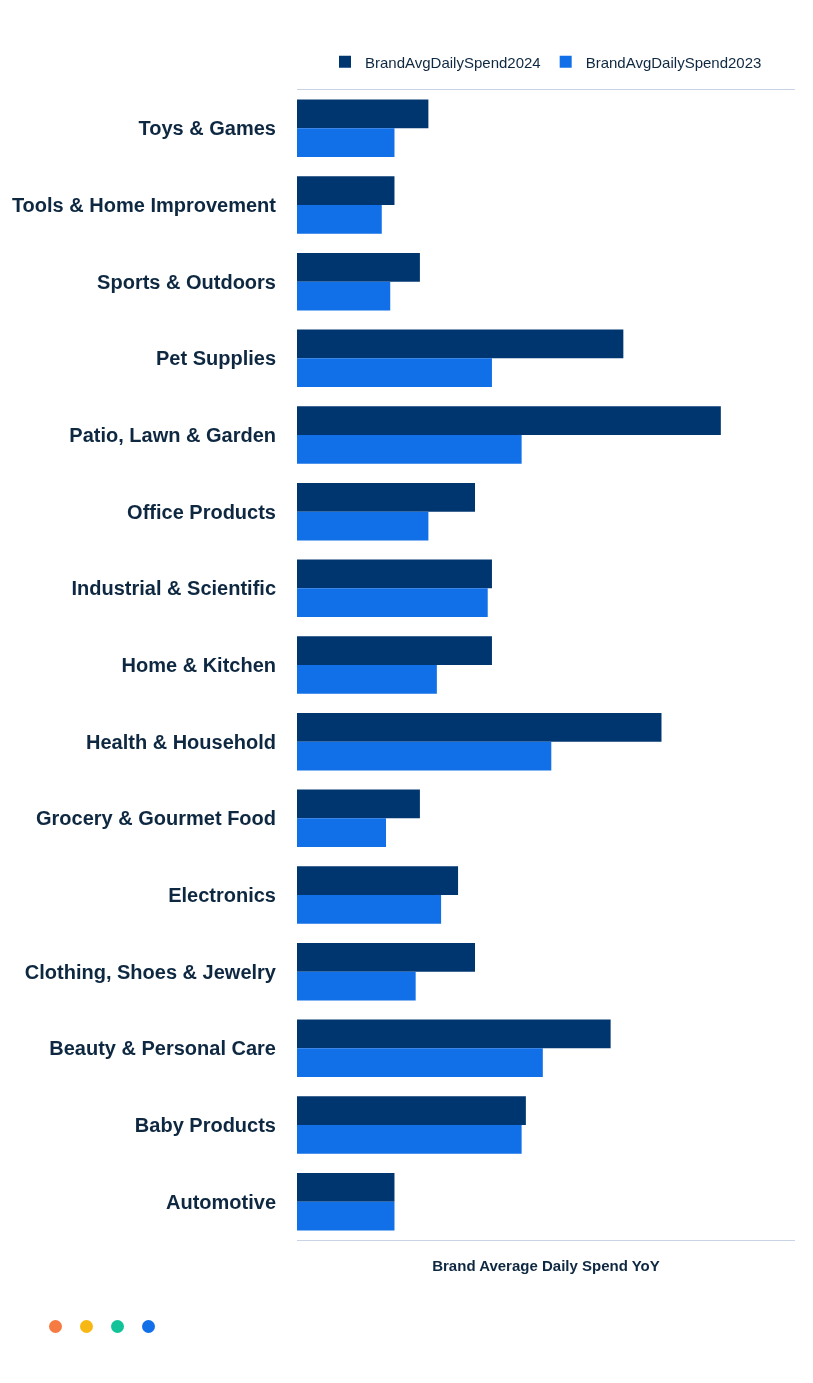 The image size is (813, 1383). Describe the element at coordinates (221, 1201) in the screenshot. I see `y-tick-label: Automotive` at that location.